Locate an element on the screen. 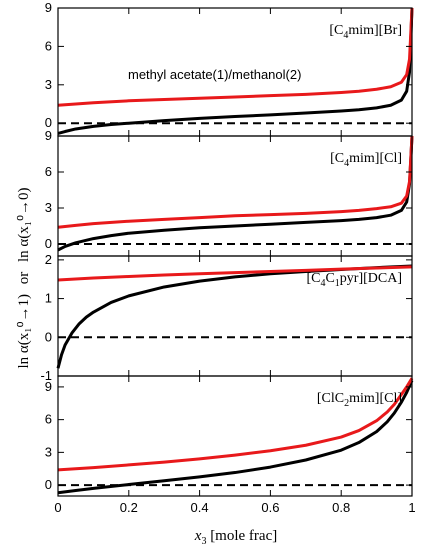 This screenshot has height=550, width=422. x-tick-label: 0.4 is located at coordinates (200, 507).